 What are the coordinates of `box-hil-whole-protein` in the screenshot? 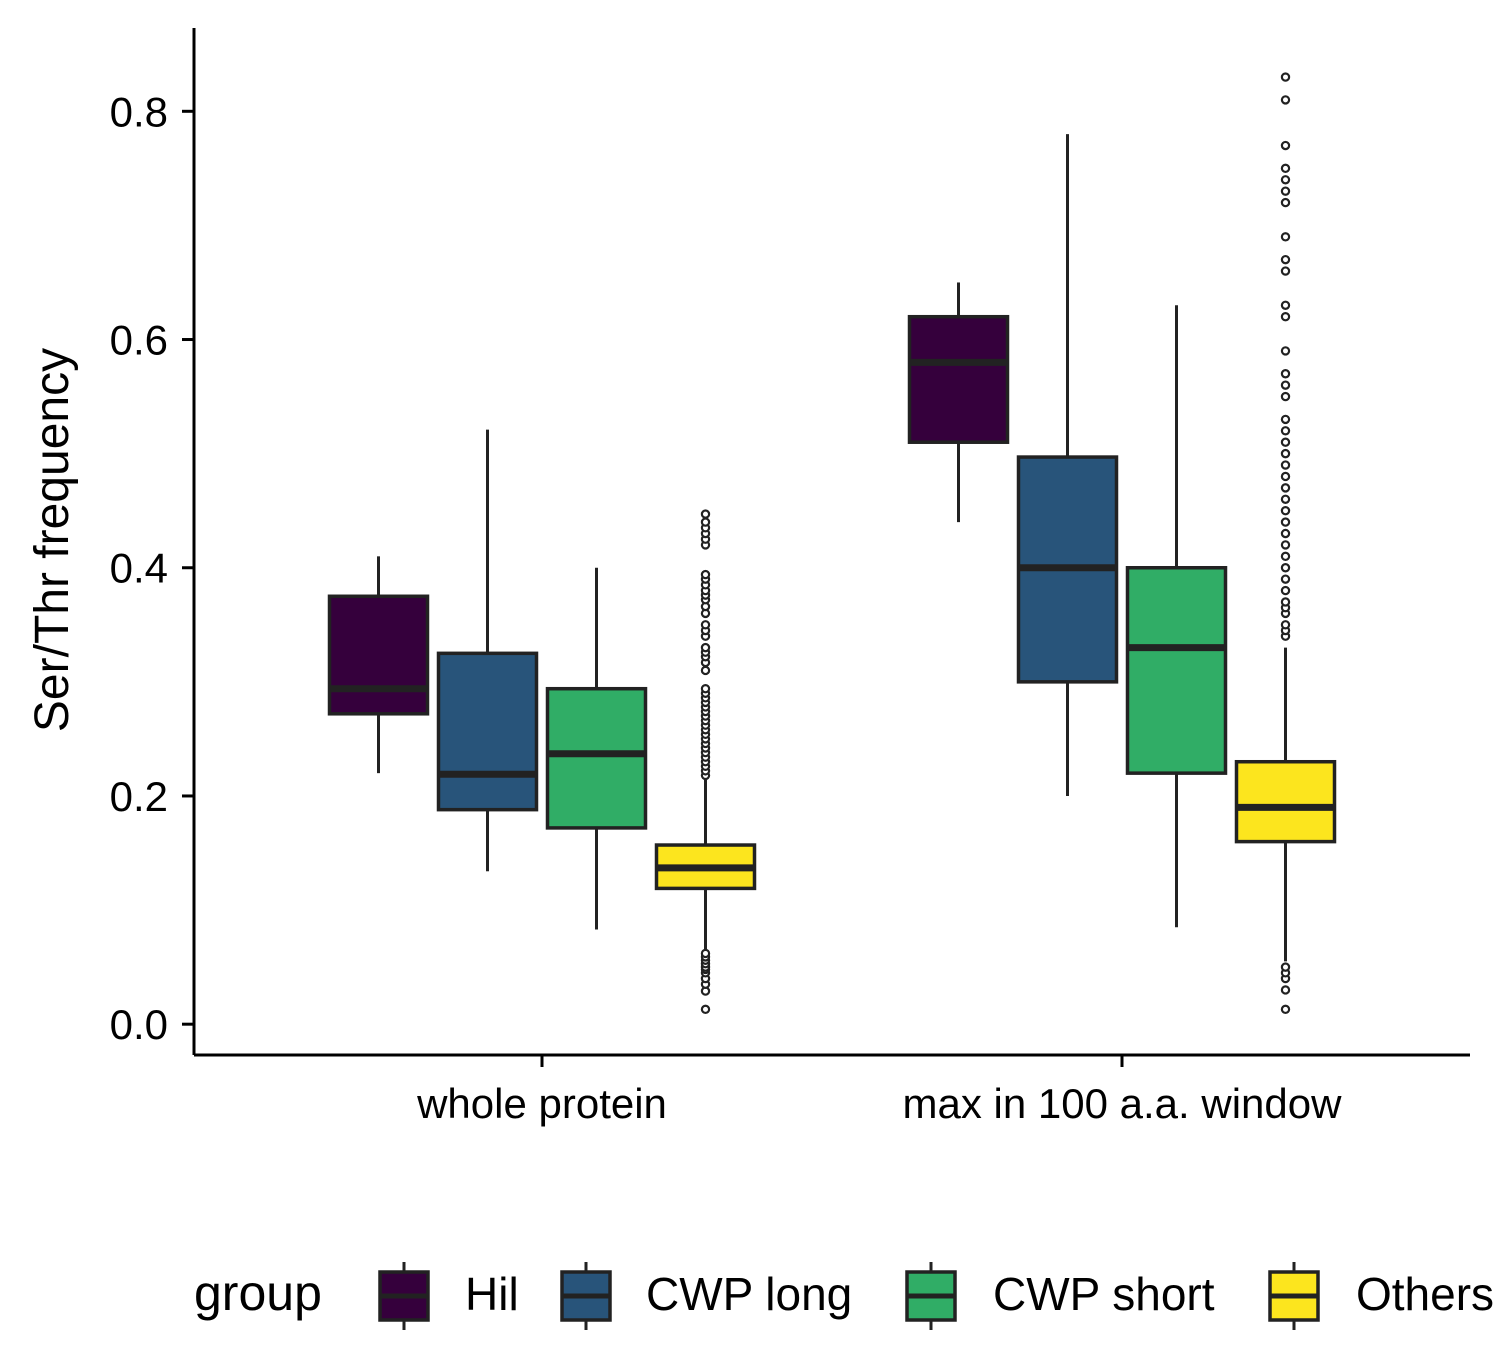 It's located at (378, 665).